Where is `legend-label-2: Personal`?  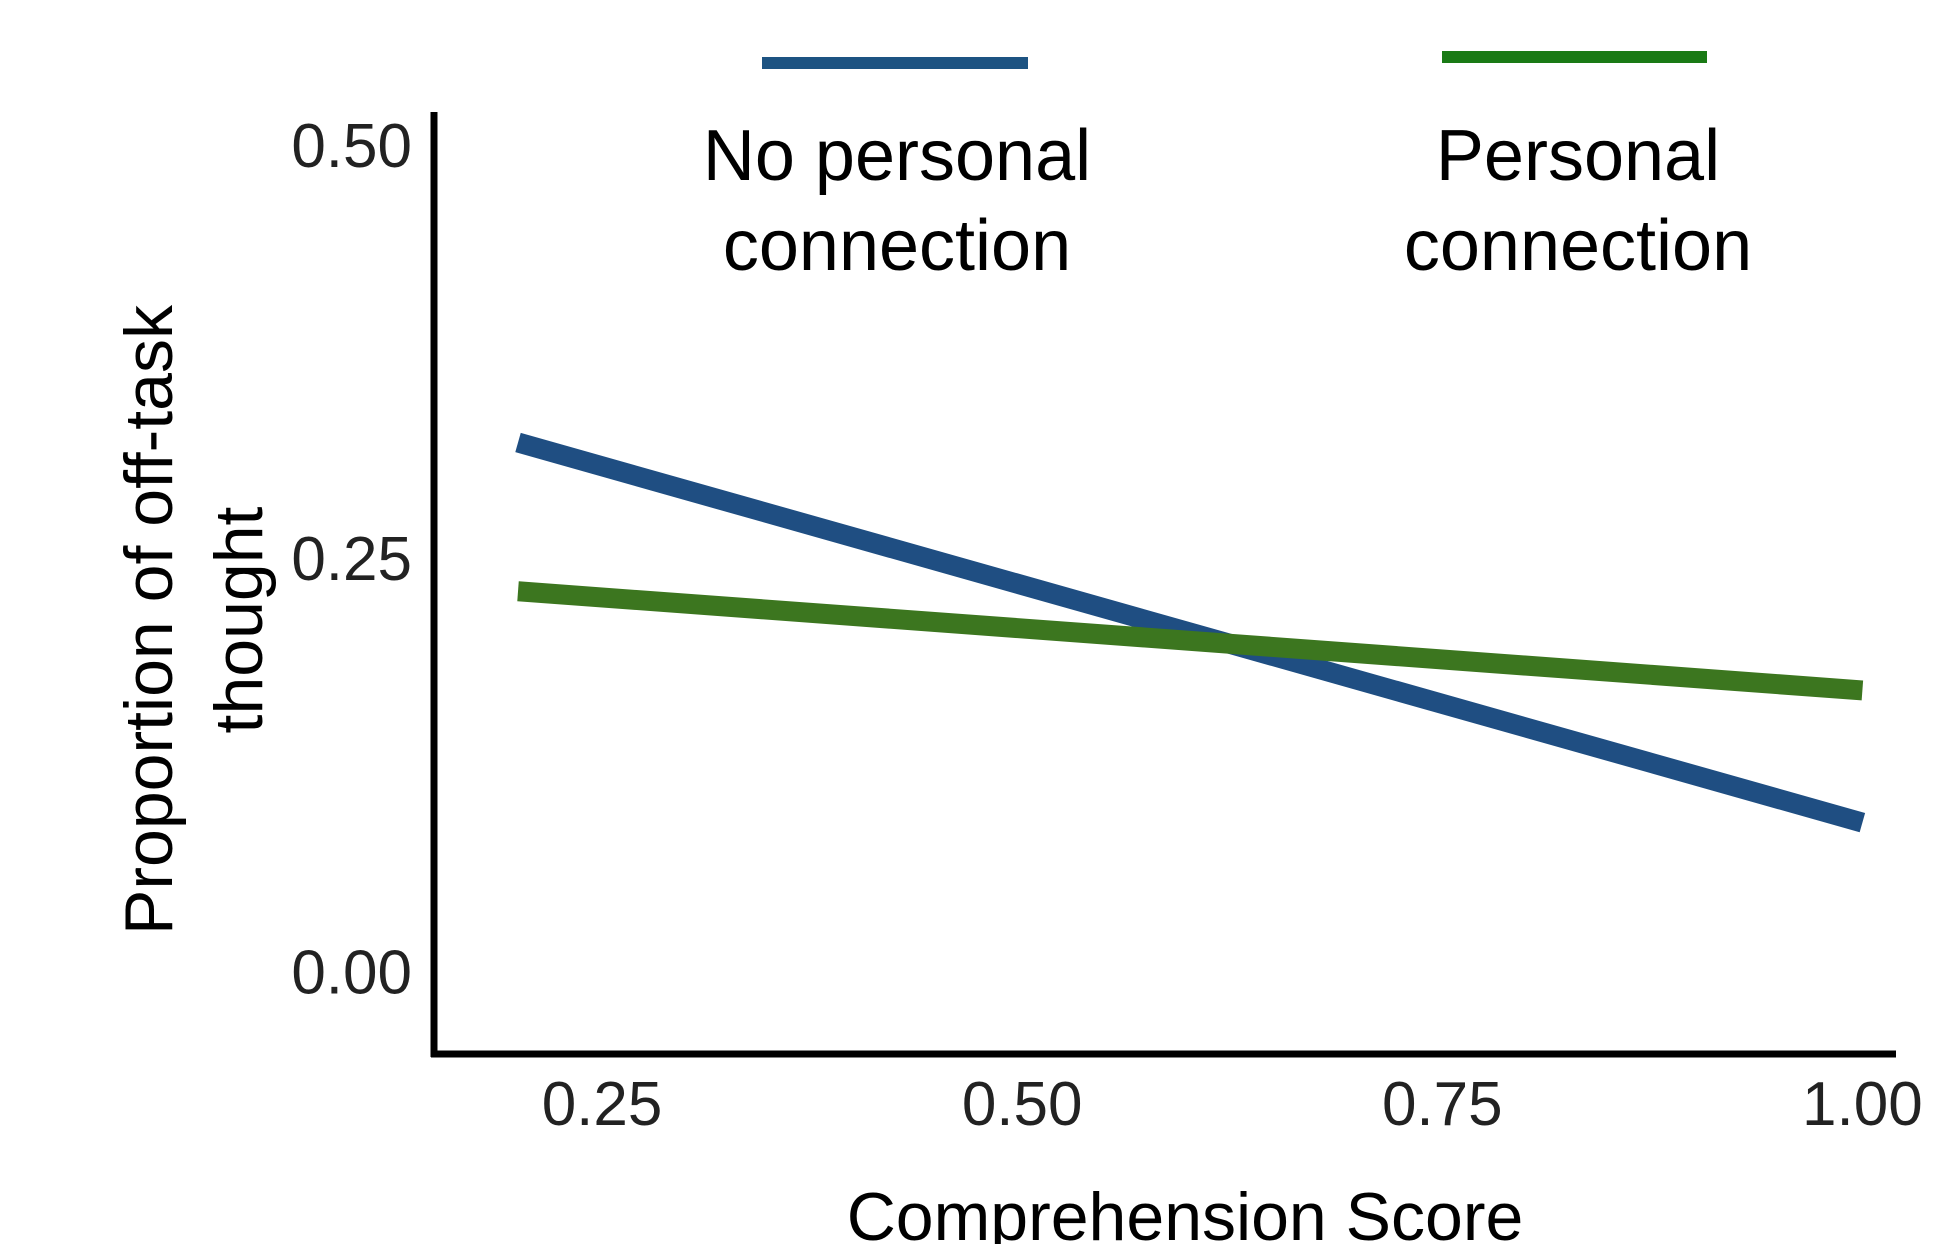
legend-label-2: Personal is located at coordinates (1578, 156).